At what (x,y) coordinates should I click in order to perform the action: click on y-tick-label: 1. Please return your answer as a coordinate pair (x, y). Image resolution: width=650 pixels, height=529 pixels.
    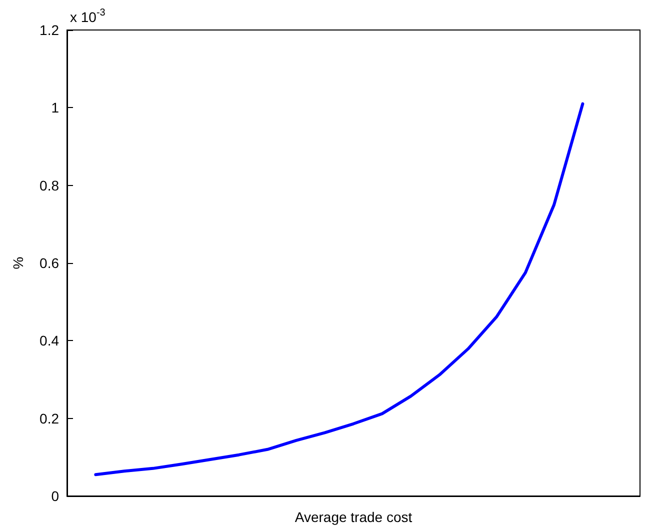
    Looking at the image, I should click on (55, 108).